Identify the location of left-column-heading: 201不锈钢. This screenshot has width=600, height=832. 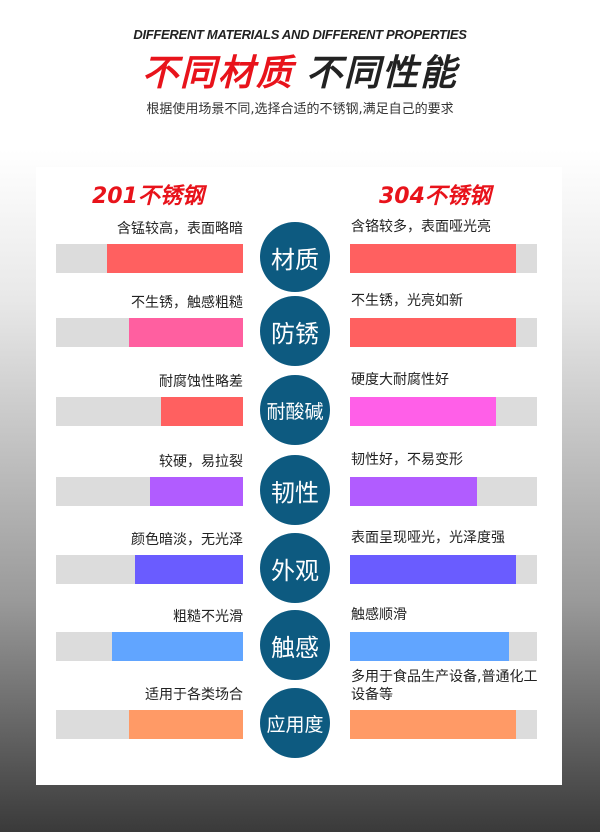
(148, 196).